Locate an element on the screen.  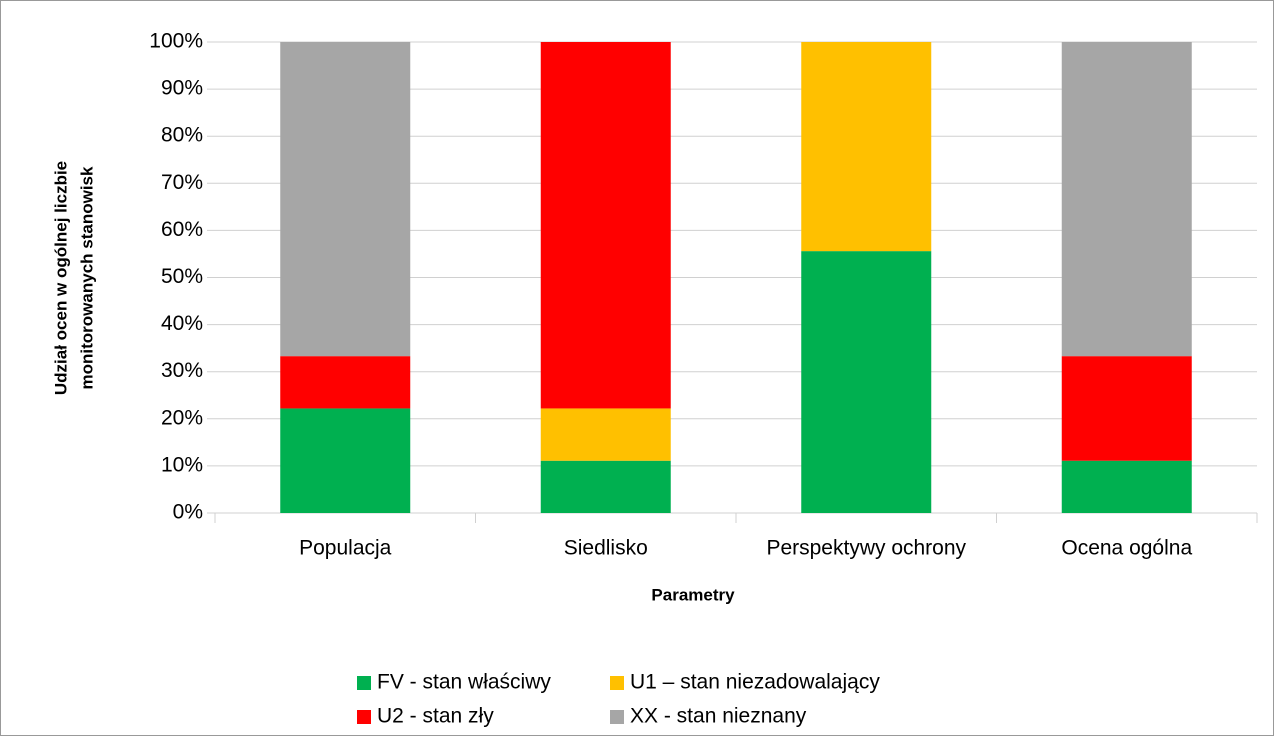
y-axis-label: Udział ocen w ogólnej liczbie is located at coordinates (60, 278).